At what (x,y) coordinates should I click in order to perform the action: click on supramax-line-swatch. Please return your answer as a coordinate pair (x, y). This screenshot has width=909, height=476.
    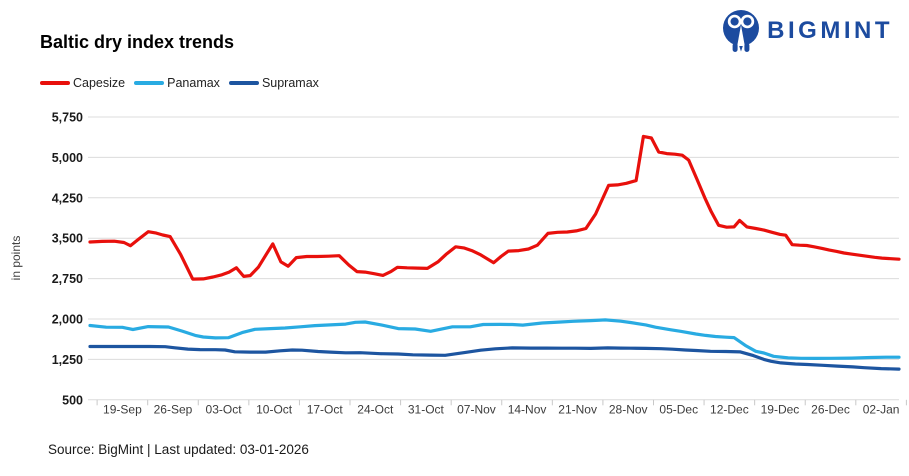
    Looking at the image, I should click on (243, 83).